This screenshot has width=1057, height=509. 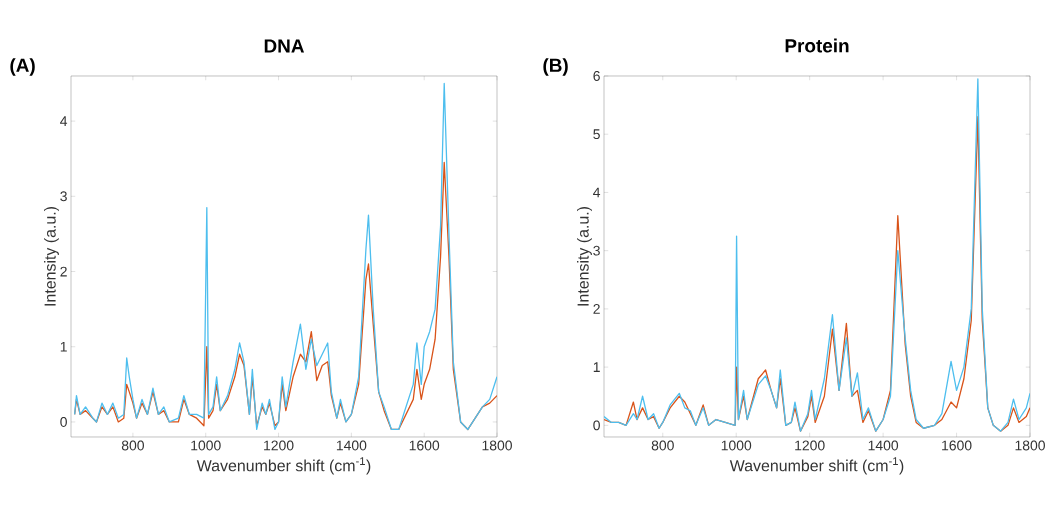 What do you see at coordinates (817, 45) in the screenshot?
I see `chart-title: Protein` at bounding box center [817, 45].